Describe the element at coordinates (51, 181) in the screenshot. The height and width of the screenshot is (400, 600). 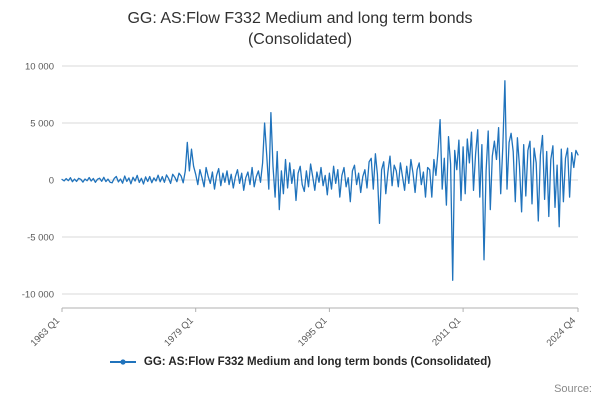
I see `y-tick-label: 0` at that location.